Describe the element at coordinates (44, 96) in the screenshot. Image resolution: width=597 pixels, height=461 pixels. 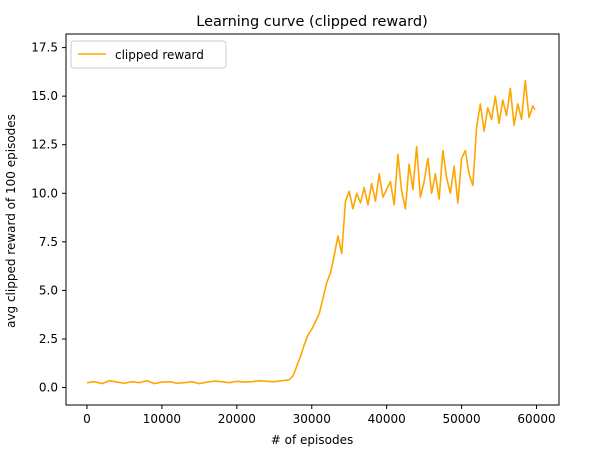
I see `y-tick-label: 15.0` at that location.